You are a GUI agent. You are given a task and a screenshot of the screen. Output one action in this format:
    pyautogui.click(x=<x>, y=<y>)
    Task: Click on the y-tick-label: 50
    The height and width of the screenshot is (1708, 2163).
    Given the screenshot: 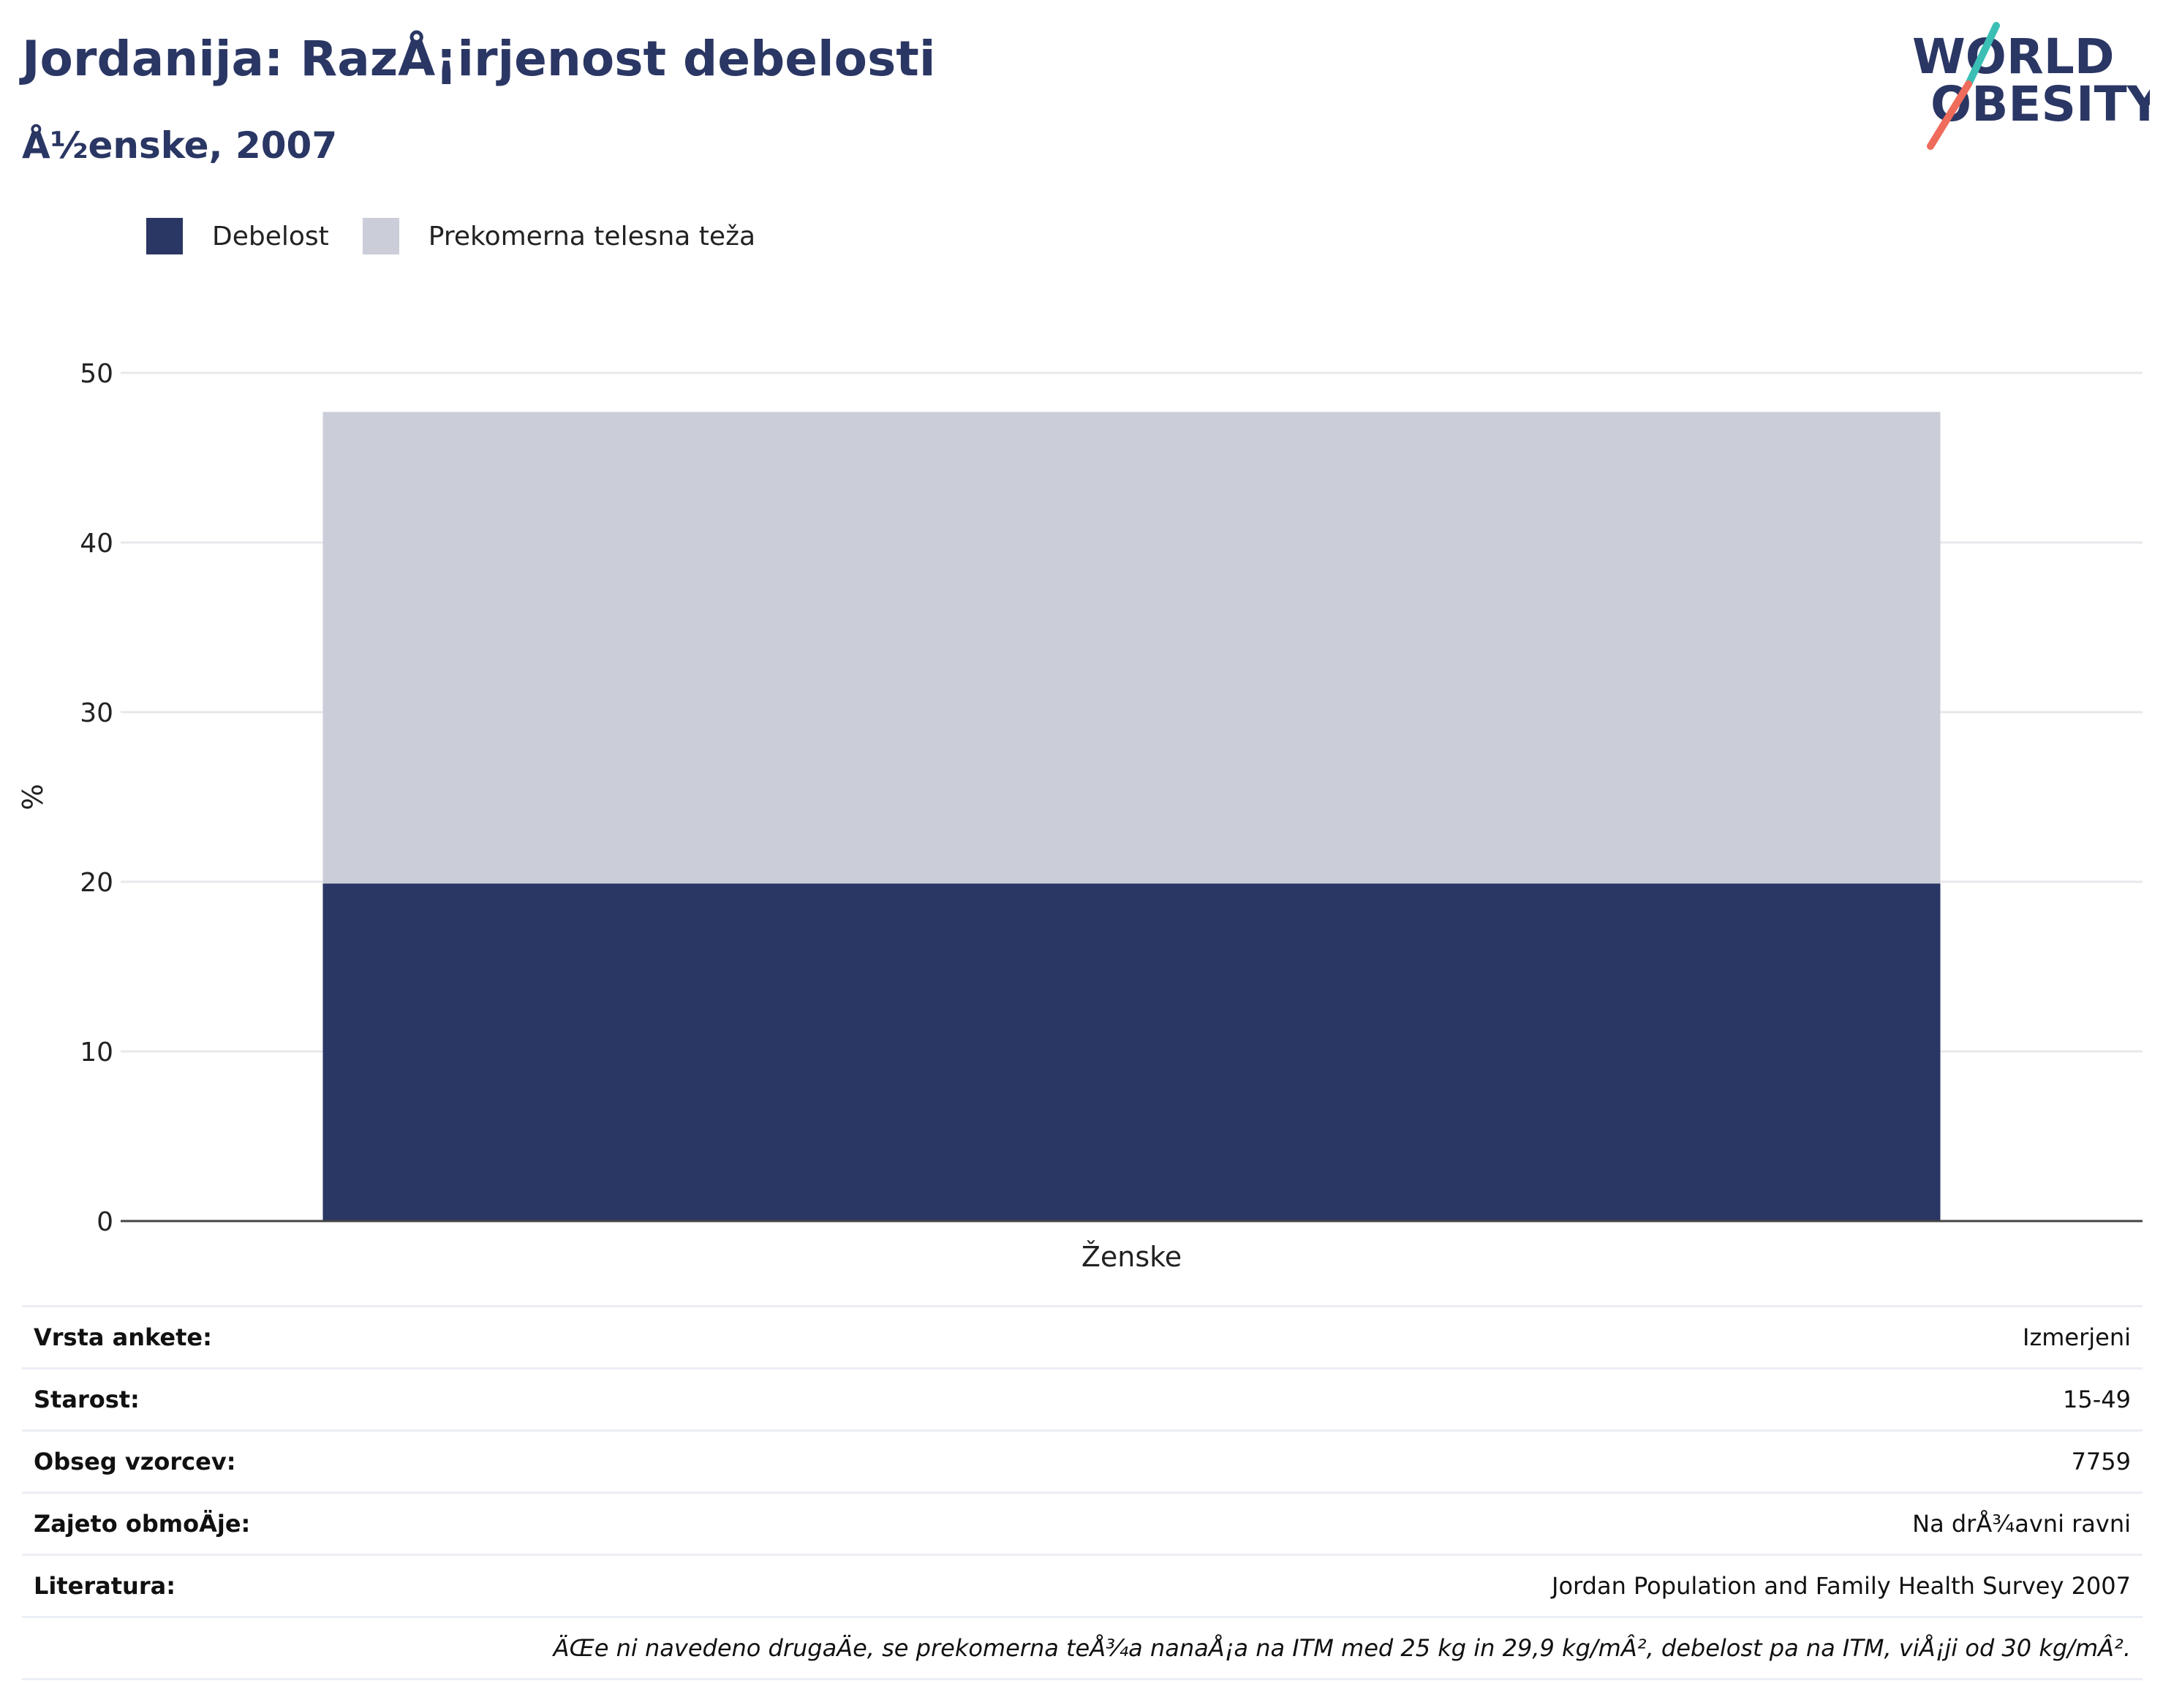 What is the action you would take?
    pyautogui.click(x=97, y=374)
    